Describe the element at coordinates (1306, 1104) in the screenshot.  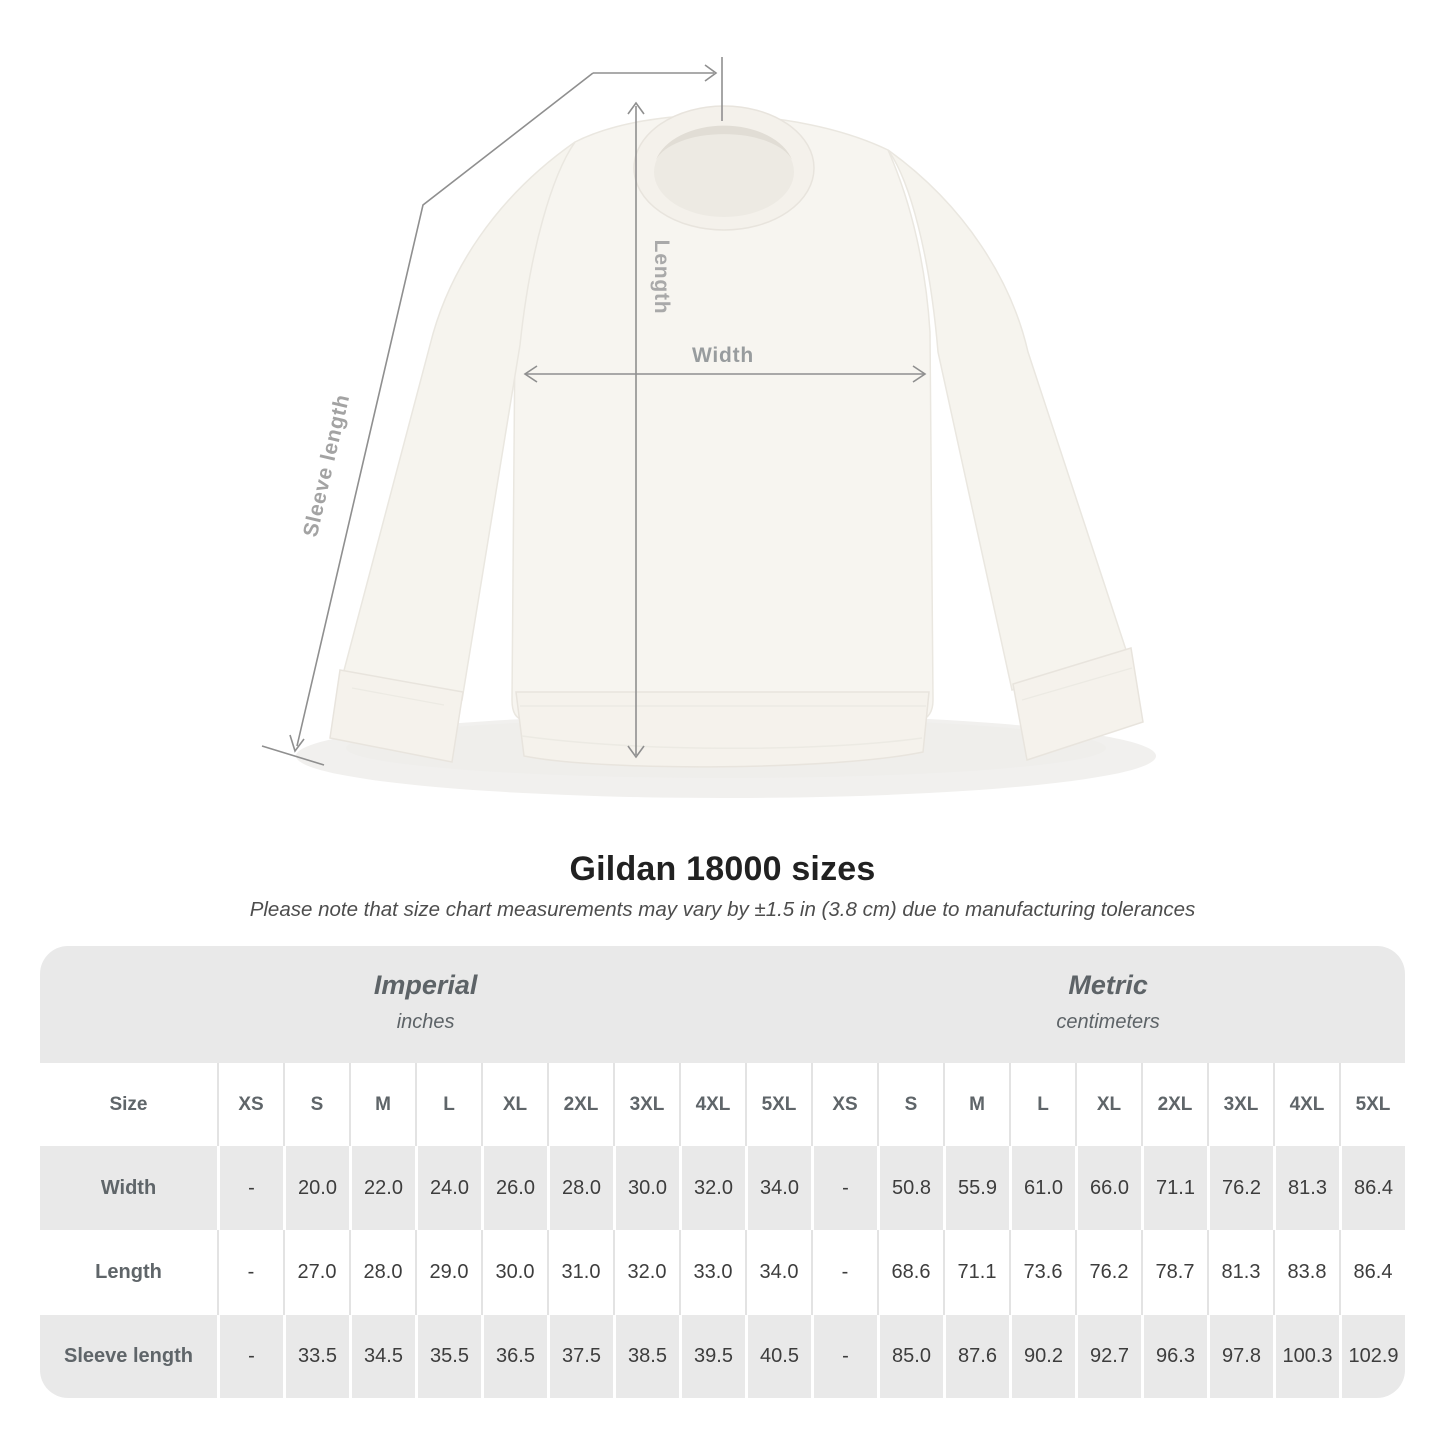
I see `col-header-metric-4xl: 4XL` at that location.